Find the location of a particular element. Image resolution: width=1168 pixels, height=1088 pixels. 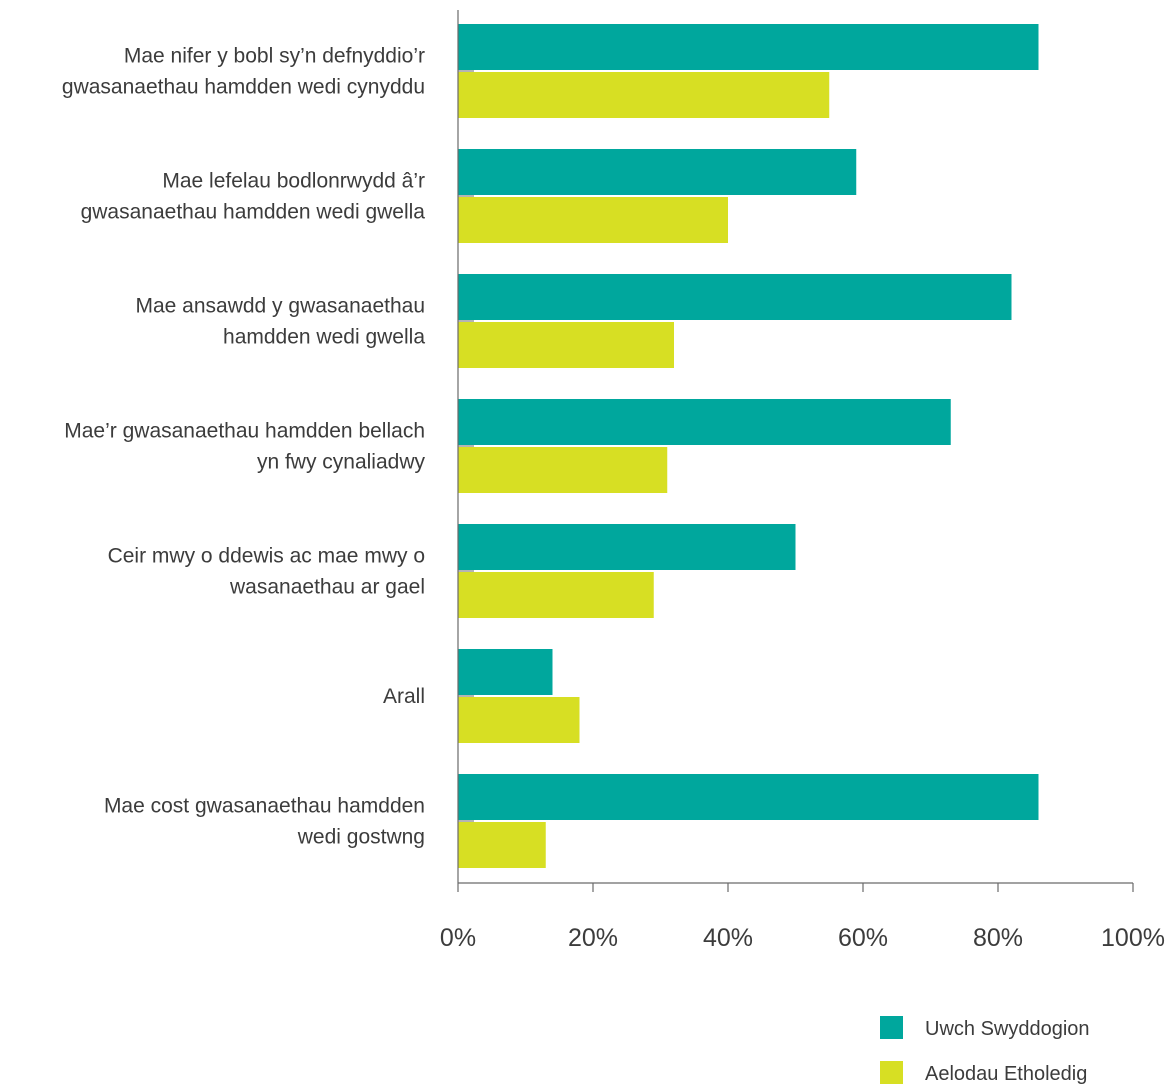

x-tick-label: 0% is located at coordinates (458, 938).